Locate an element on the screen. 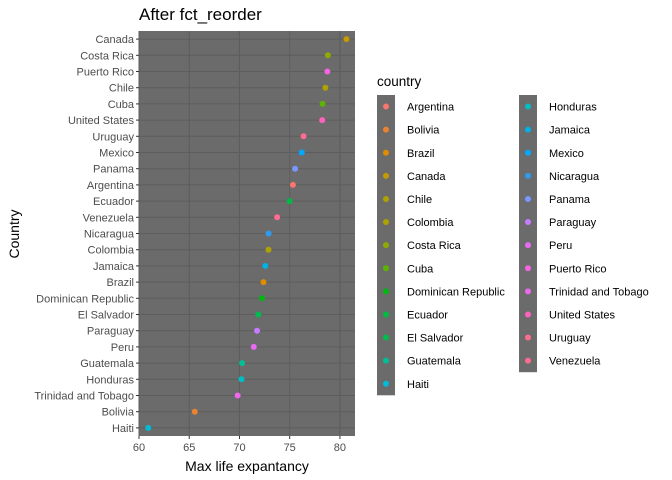  chart-title: After fct_reorder is located at coordinates (200, 14).